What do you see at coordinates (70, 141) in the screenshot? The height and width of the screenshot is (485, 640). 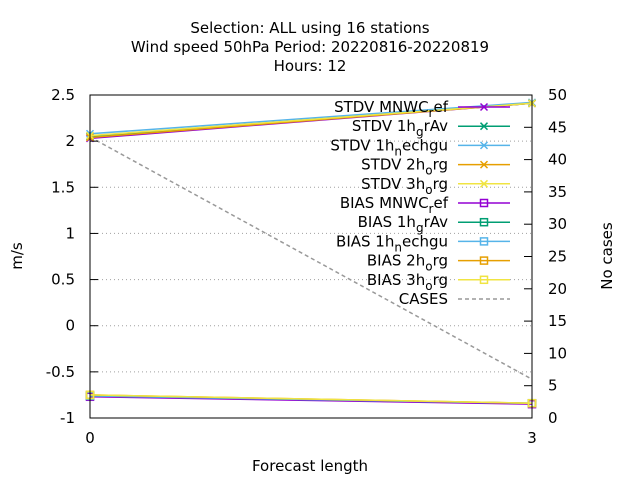 I see `y-tick-label: 2` at bounding box center [70, 141].